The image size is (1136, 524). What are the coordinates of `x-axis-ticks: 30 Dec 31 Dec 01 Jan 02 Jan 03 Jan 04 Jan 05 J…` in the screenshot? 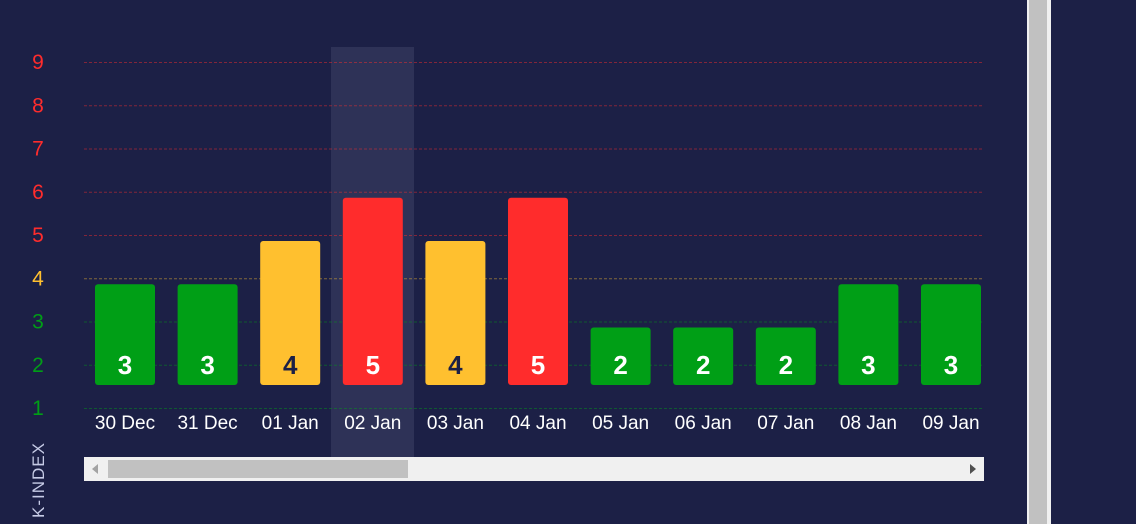 It's located at (537, 423).